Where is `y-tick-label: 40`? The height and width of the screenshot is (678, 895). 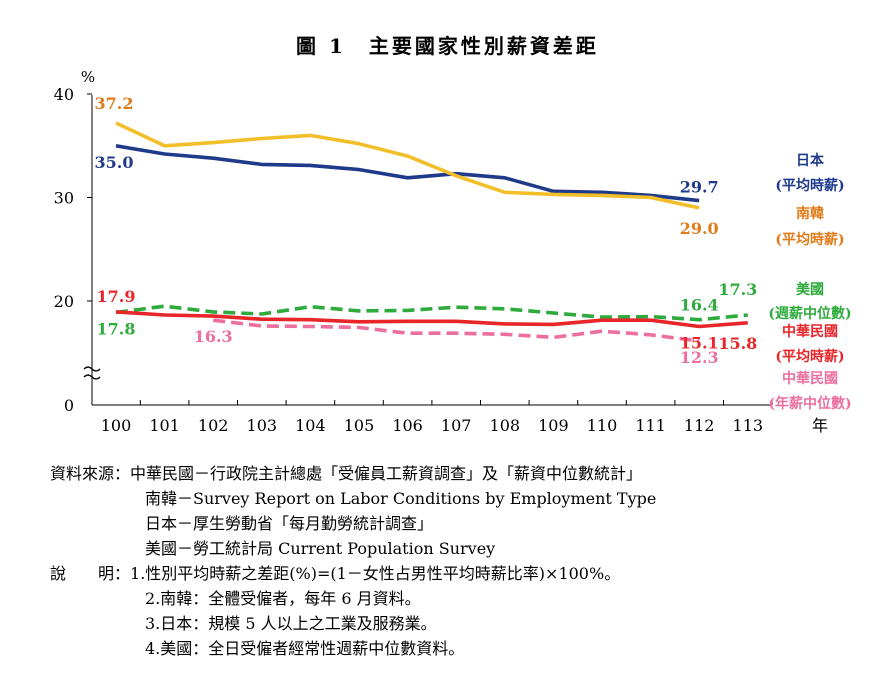
y-tick-label: 40 is located at coordinates (64, 94).